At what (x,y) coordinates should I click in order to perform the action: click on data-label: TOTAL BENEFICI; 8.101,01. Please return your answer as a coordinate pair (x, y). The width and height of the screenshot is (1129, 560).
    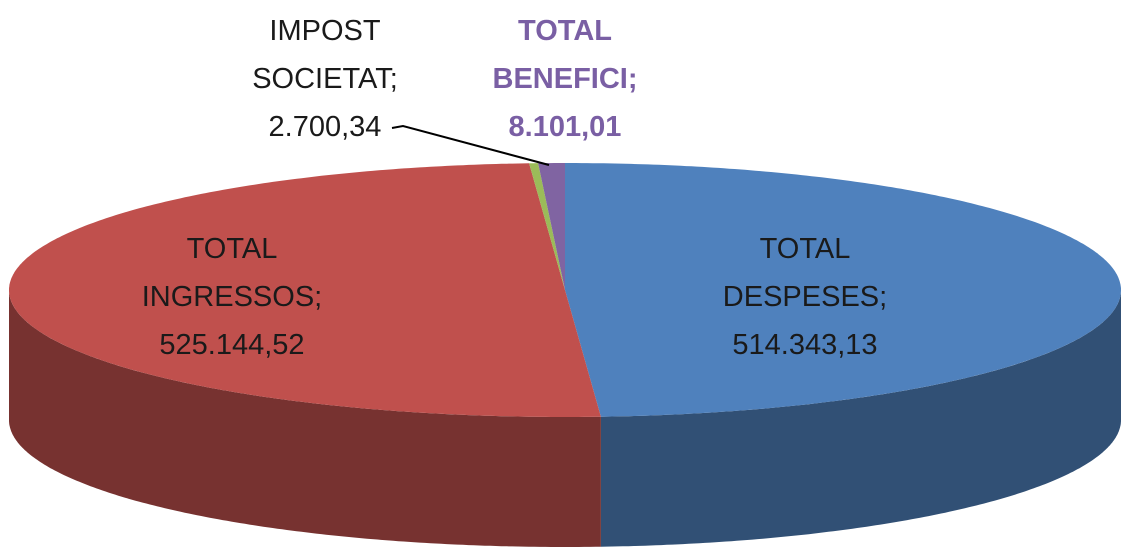
    Looking at the image, I should click on (565, 79).